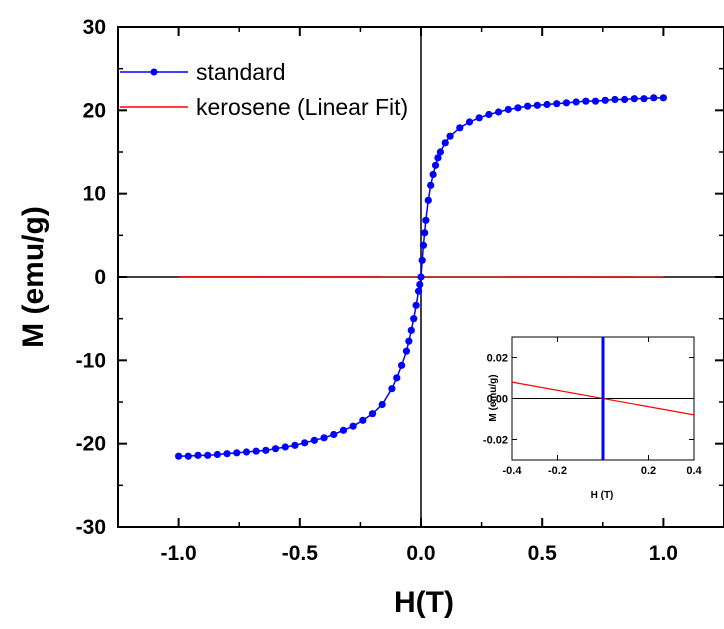  I want to click on x-tick-label: 1.0, so click(663, 553).